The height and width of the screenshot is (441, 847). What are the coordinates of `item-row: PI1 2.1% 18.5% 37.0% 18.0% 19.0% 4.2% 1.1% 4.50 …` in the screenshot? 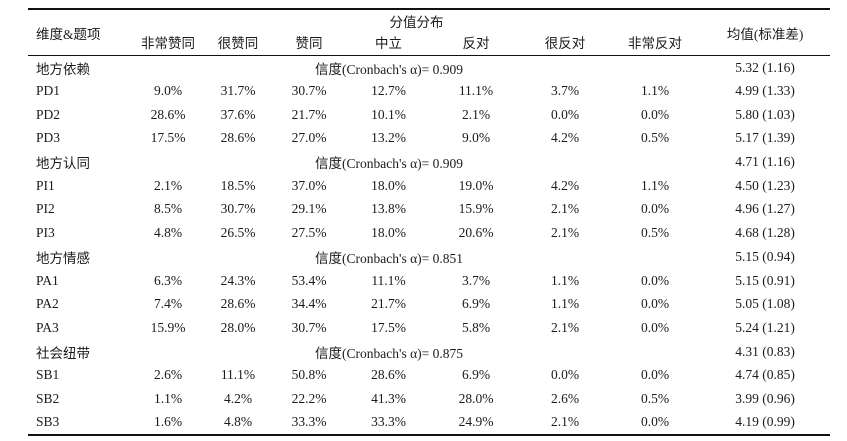 It's located at (429, 186).